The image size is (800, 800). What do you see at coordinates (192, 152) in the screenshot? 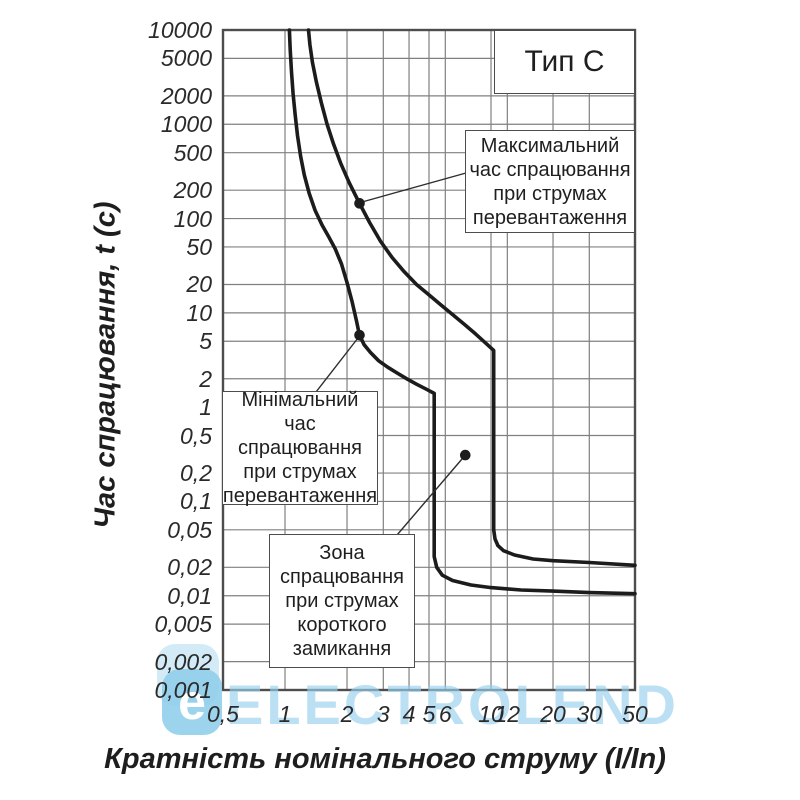
I see `y-tick-label: 500` at bounding box center [192, 152].